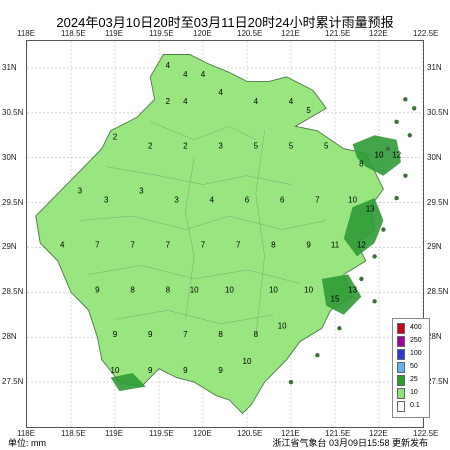 The width and height of the screenshot is (450, 450). Describe the element at coordinates (416, 327) in the screenshot. I see `legend-label: 400` at that location.